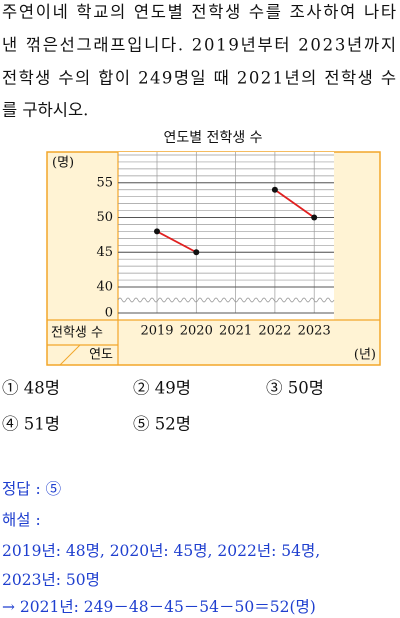 The image size is (400, 618). Describe the element at coordinates (31, 489) in the screenshot. I see `answer: 정답 : ⑤` at that location.